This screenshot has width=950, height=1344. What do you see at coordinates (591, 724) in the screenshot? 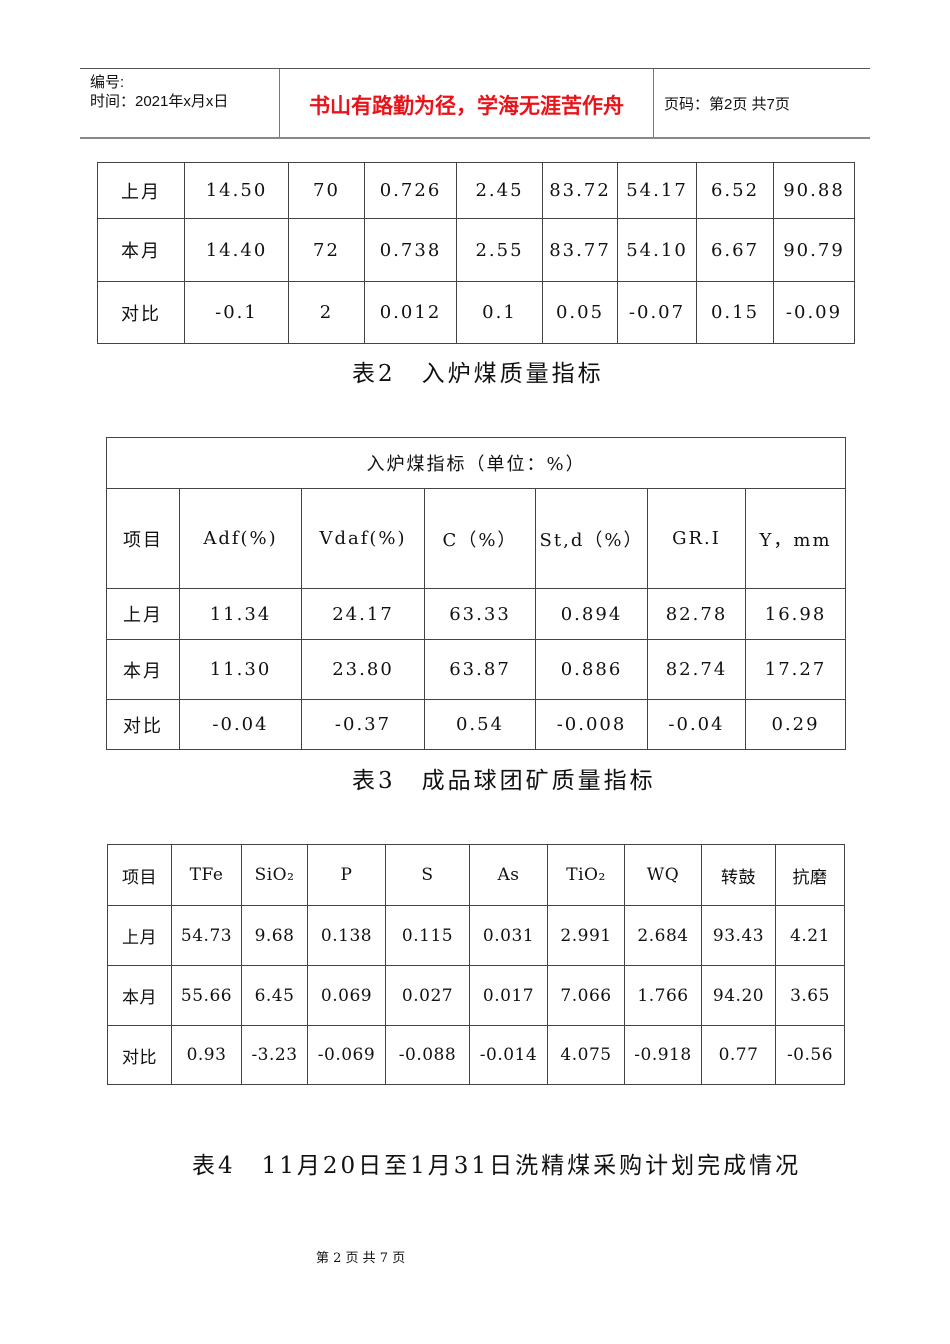
I see `table-cell: -0.008` at bounding box center [591, 724].